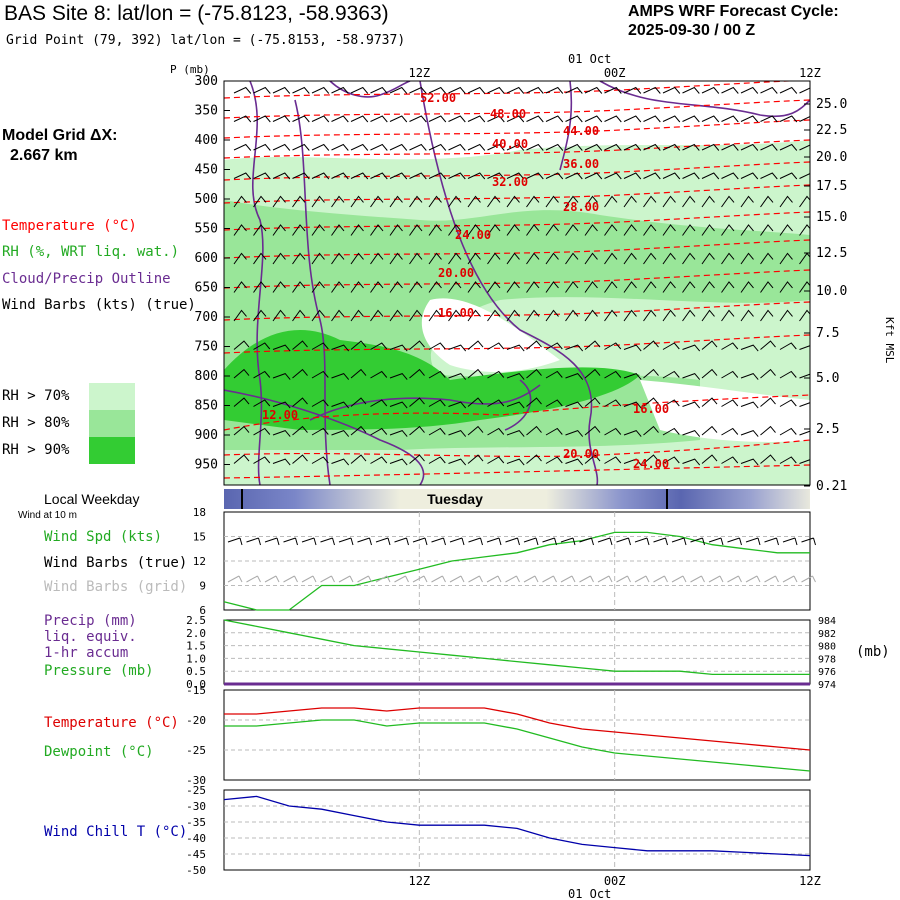 The image size is (900, 900). Describe the element at coordinates (508, 114) in the screenshot. I see `temperature-label: 48.00` at that location.